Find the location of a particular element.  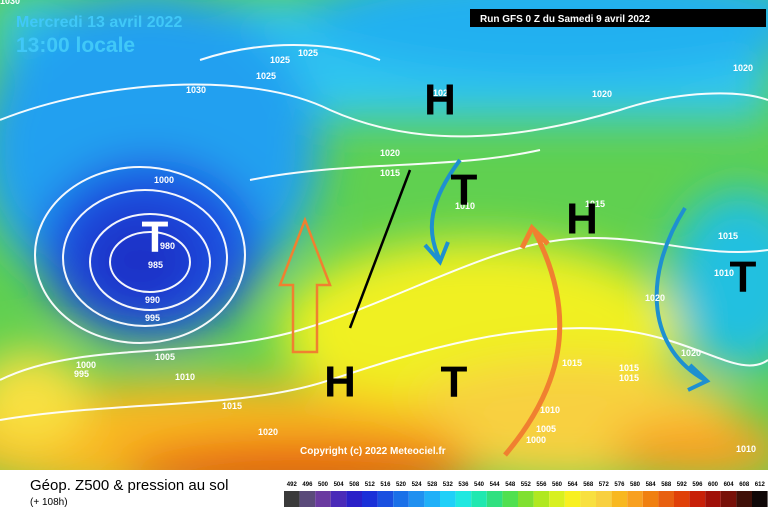

legend-label: 572 is located at coordinates (604, 485).